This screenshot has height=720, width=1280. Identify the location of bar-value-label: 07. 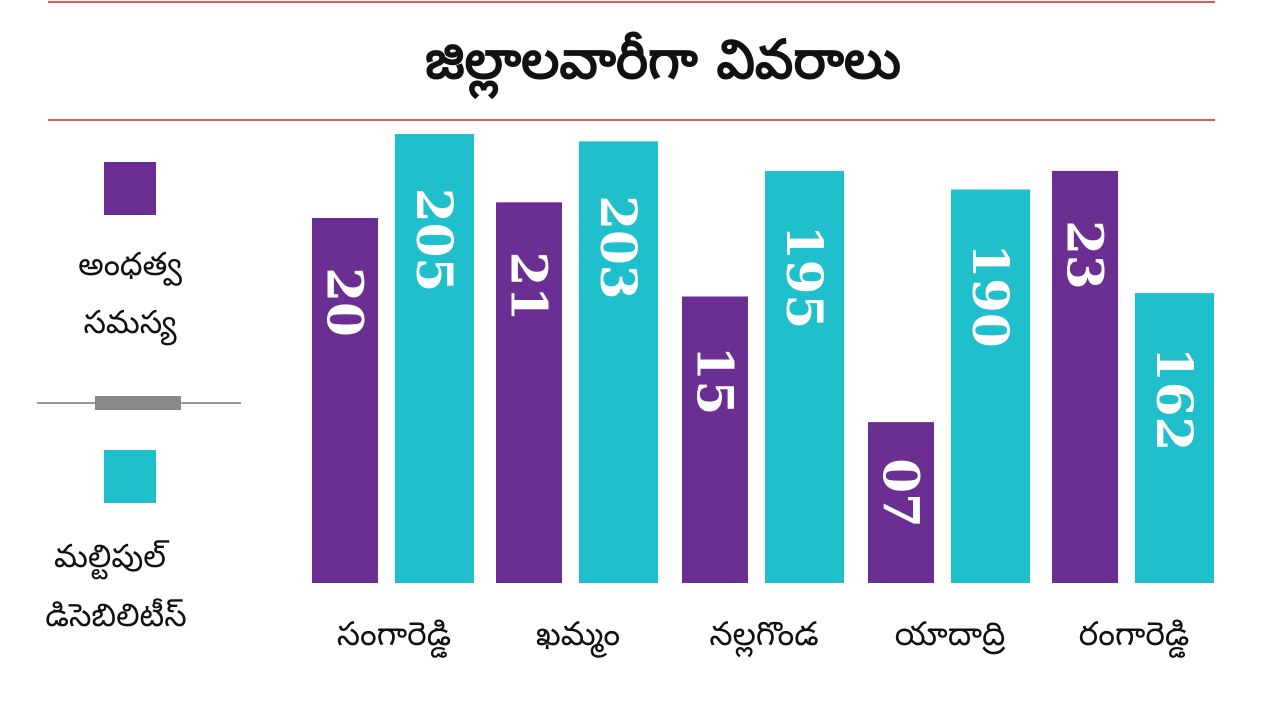
(901, 493).